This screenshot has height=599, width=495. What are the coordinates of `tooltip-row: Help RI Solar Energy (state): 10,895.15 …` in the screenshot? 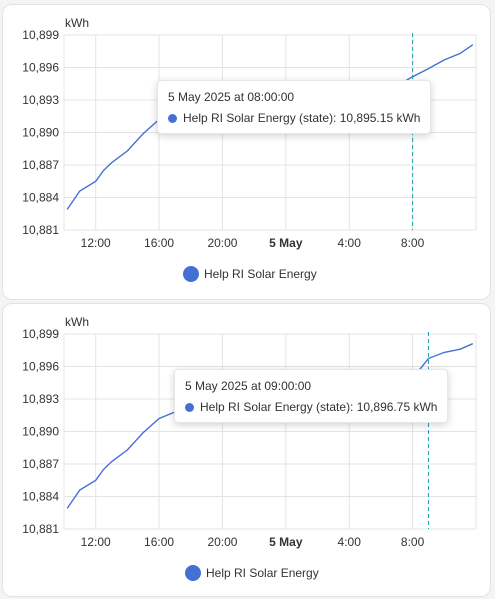 It's located at (294, 118).